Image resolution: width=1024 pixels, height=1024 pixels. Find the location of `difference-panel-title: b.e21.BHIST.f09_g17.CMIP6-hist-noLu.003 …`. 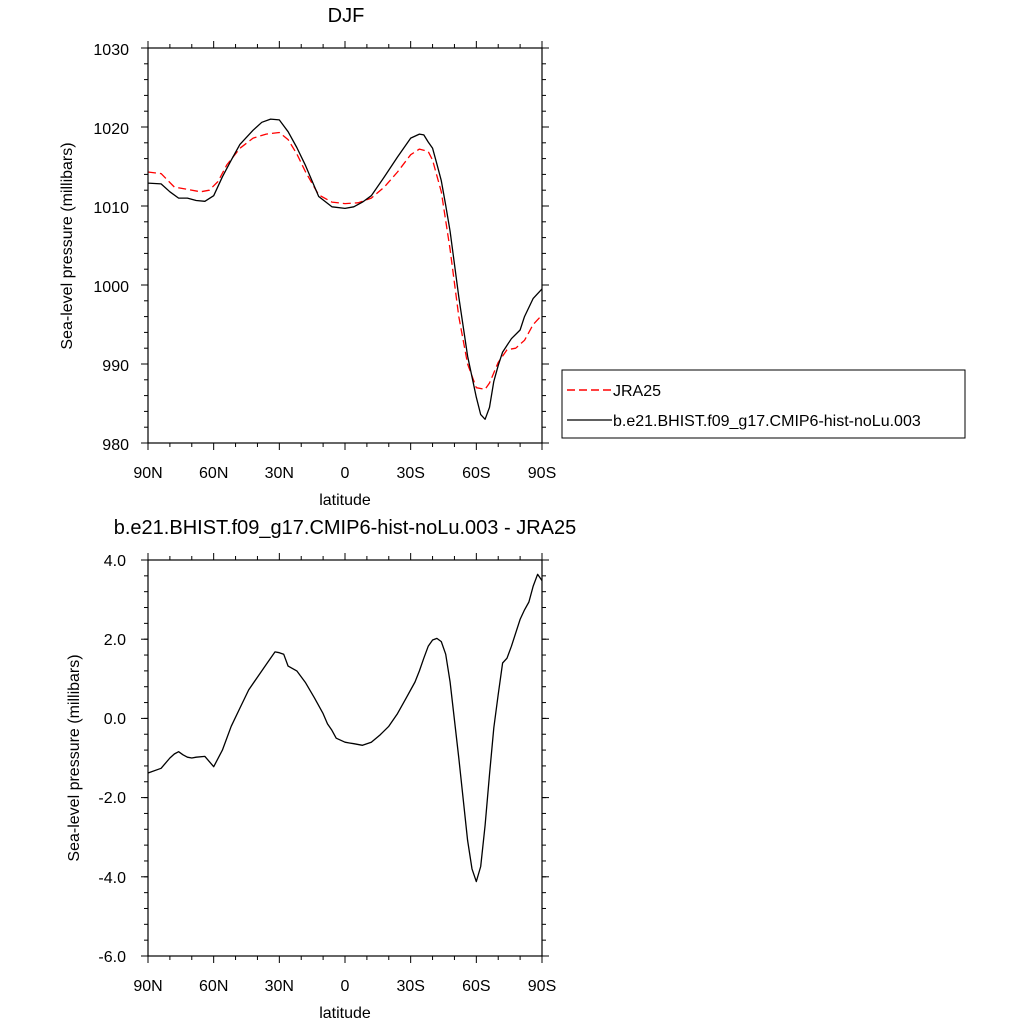

difference-panel-title: b.e21.BHIST.f09_g17.CMIP6-hist-noLu.003 … is located at coordinates (345, 528).